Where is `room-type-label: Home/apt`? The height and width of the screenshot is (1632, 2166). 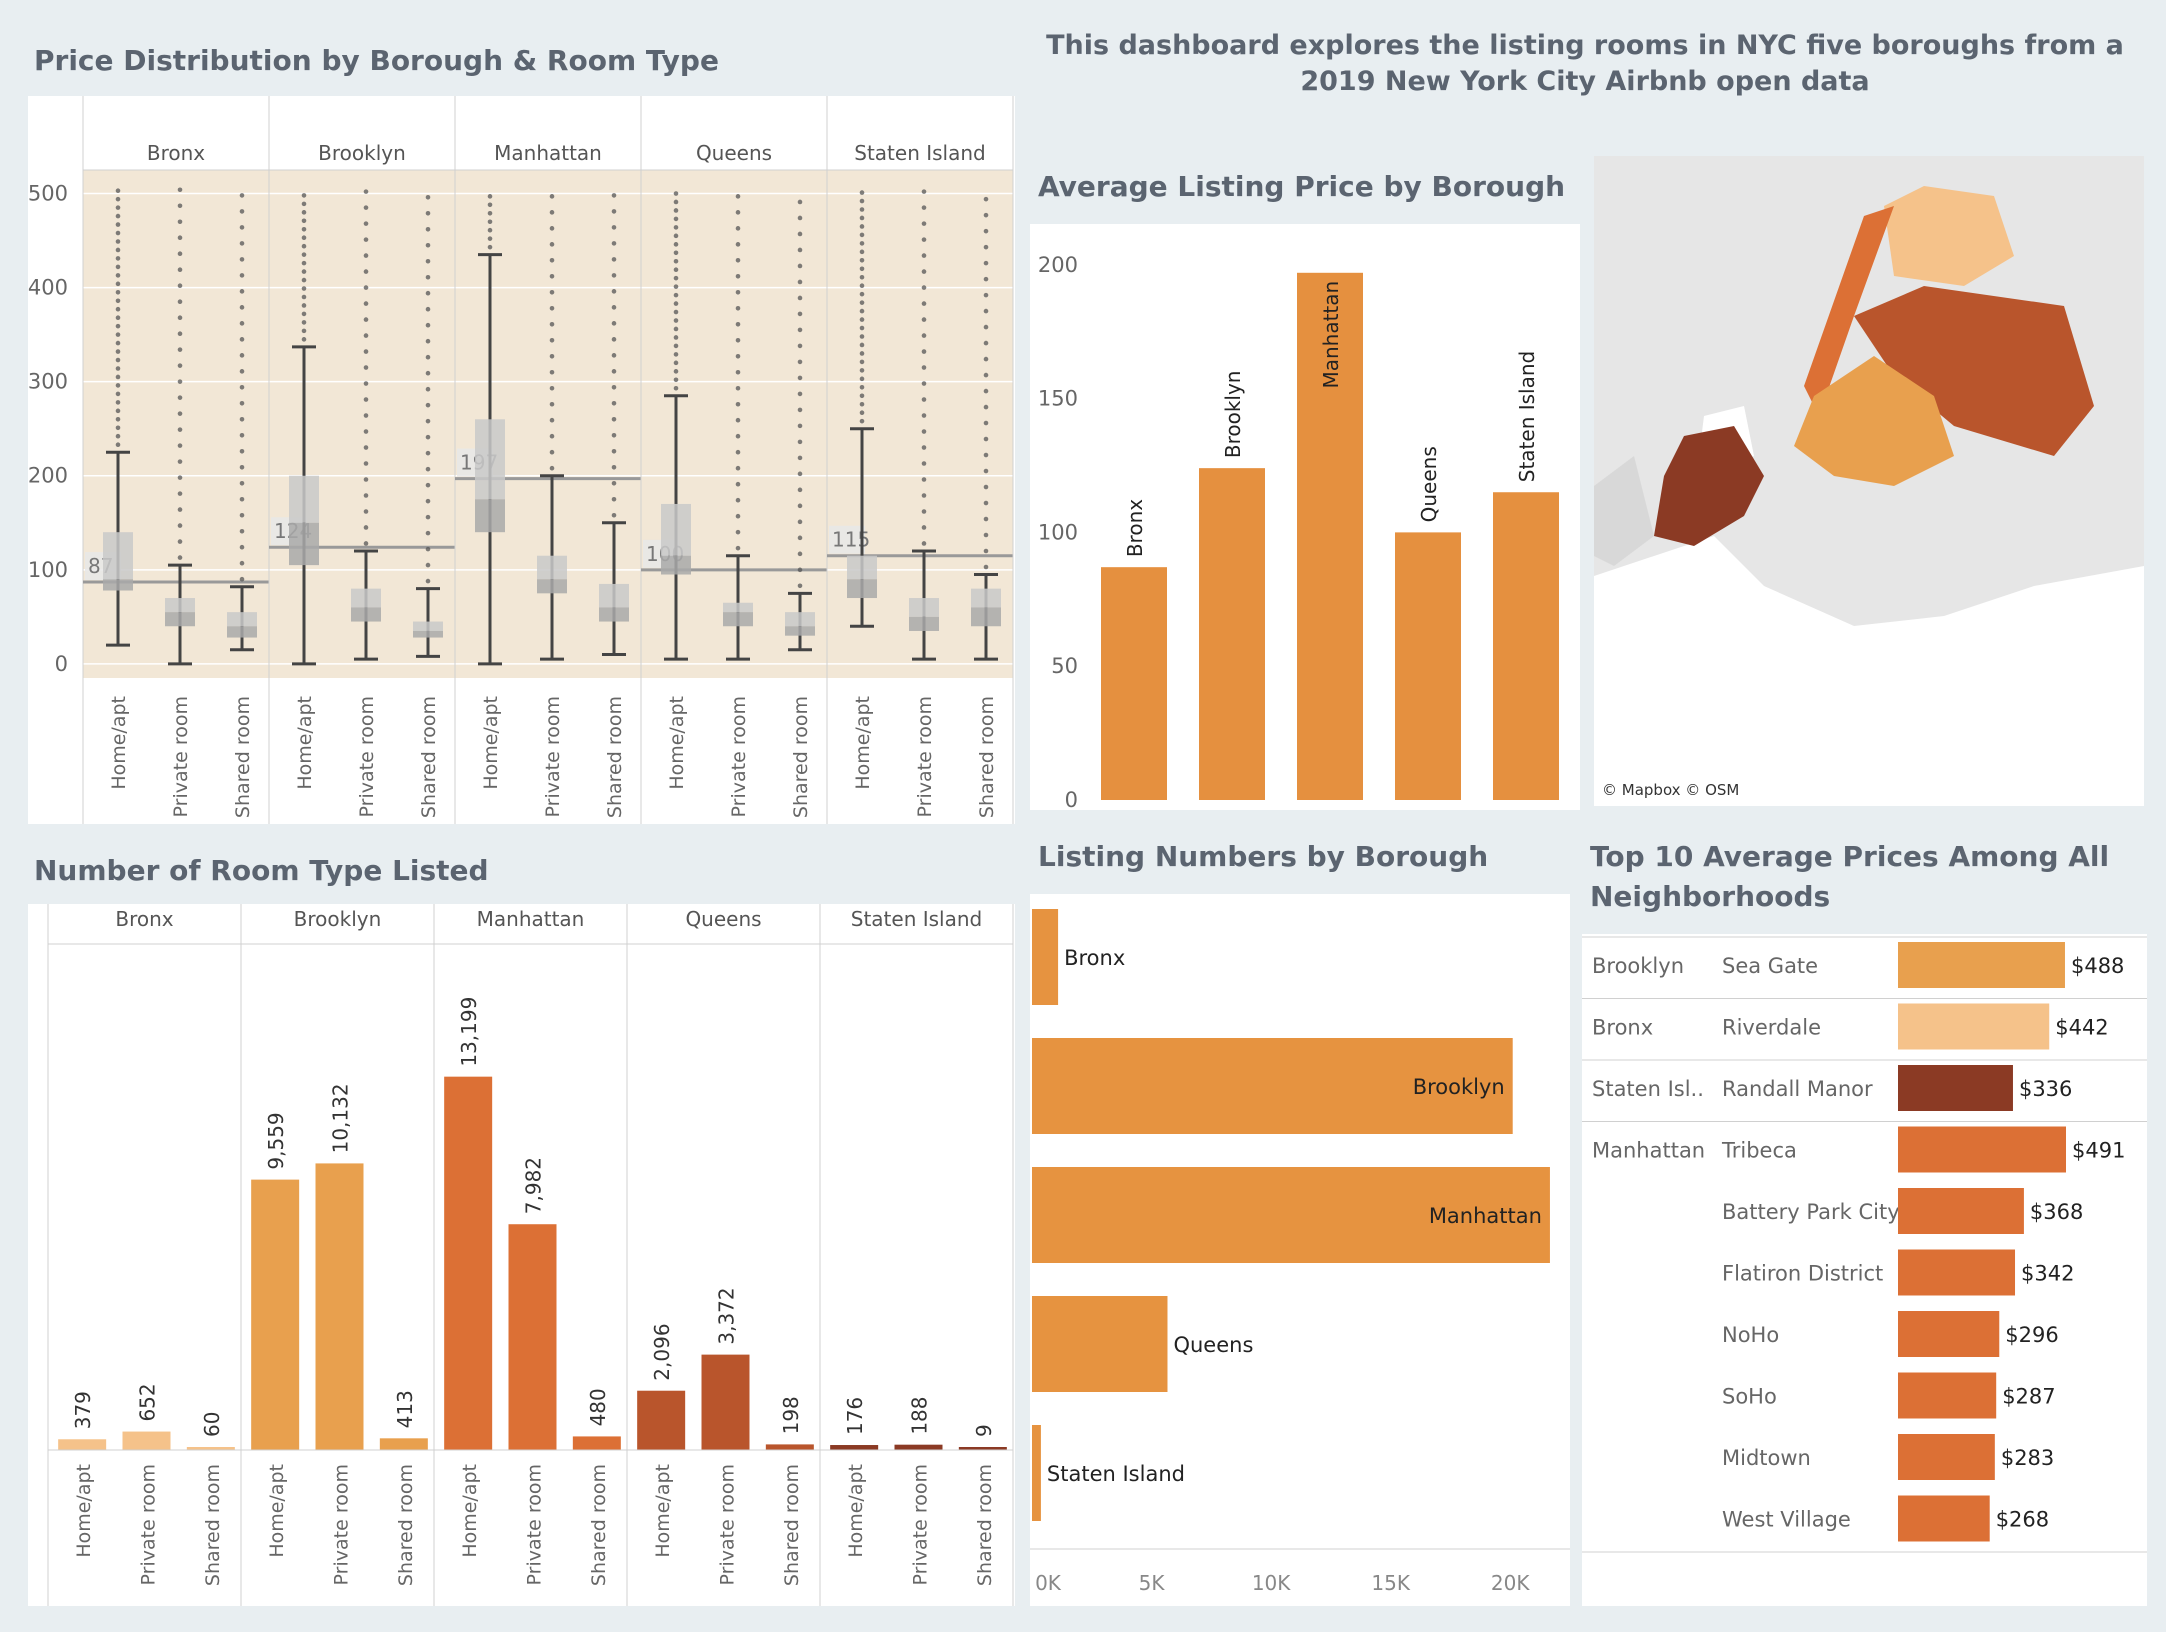
room-type-label: Home/apt is located at coordinates (863, 743).